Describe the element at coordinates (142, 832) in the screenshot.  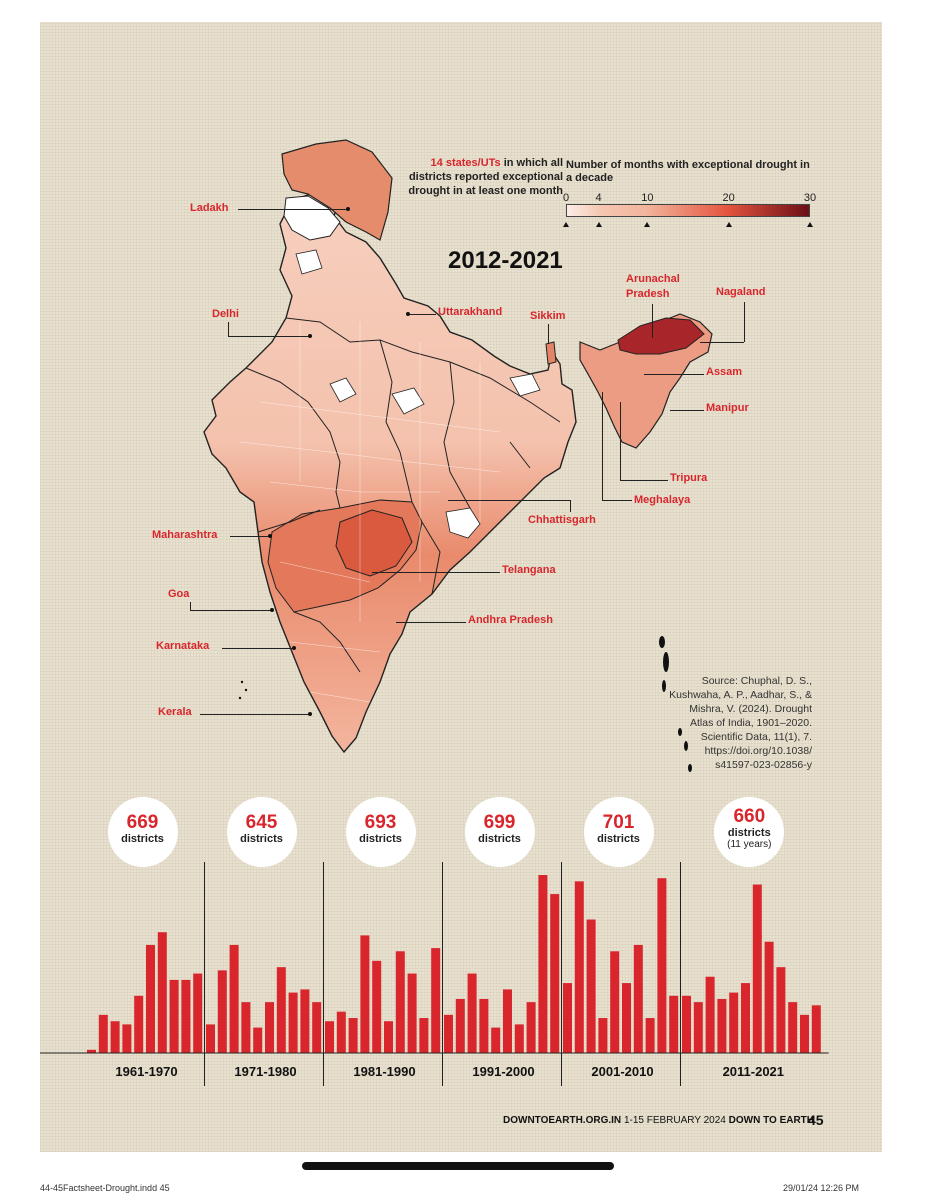
I see `decade-circle: 669 districts` at that location.